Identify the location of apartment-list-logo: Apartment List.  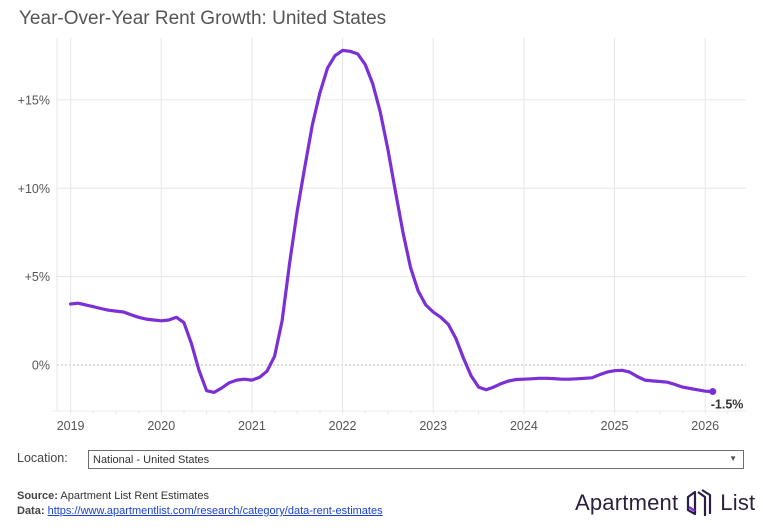
(665, 503).